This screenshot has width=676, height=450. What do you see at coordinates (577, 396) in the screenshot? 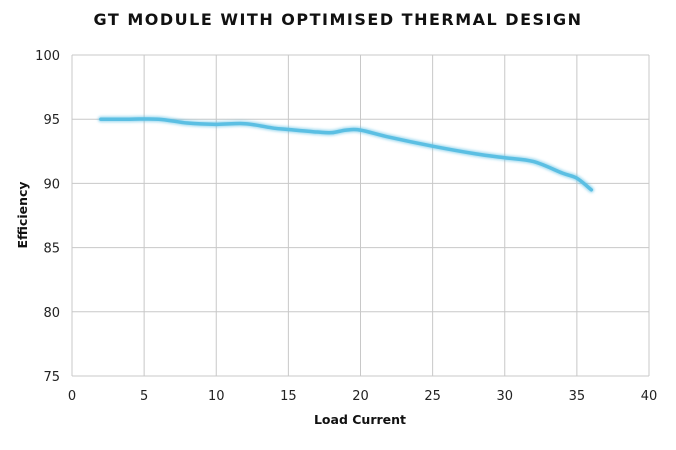
I see `x-tick-label: 35` at bounding box center [577, 396].